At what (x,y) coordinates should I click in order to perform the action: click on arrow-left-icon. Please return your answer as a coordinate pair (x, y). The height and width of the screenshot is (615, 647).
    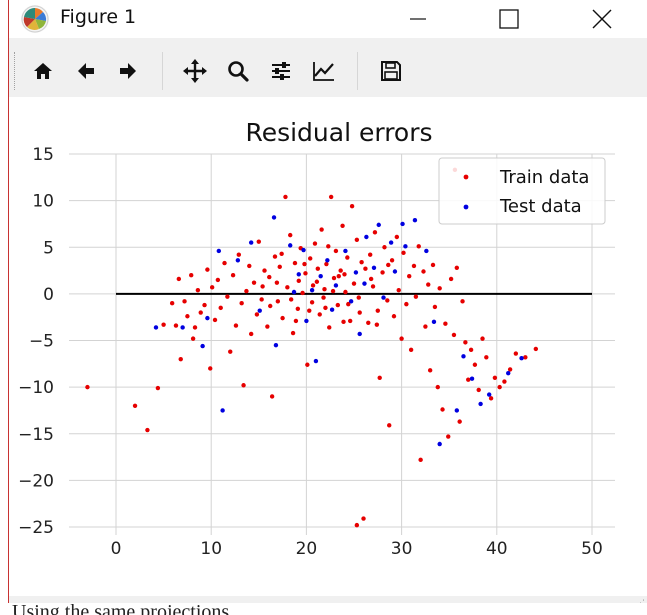
    Looking at the image, I should click on (86, 71).